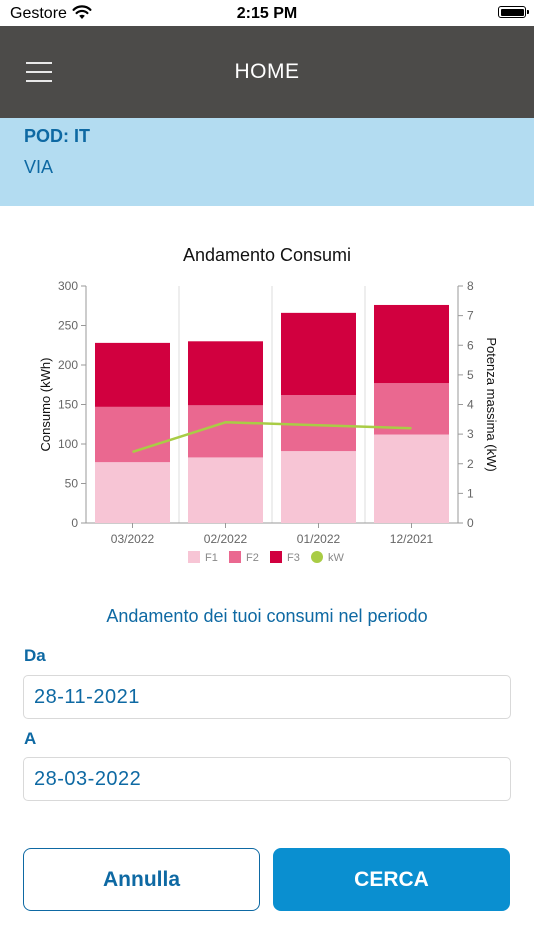 Image resolution: width=534 pixels, height=950 pixels. What do you see at coordinates (68, 326) in the screenshot?
I see `y-tick-label: 250` at bounding box center [68, 326].